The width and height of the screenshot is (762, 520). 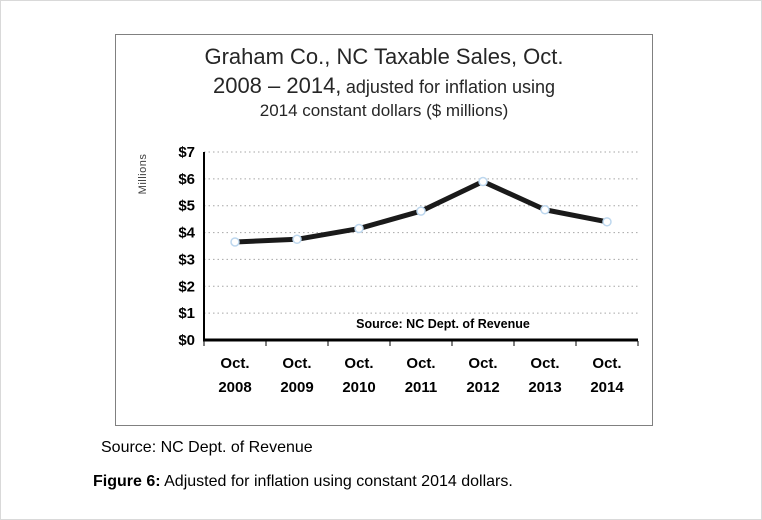 What do you see at coordinates (186, 206) in the screenshot?
I see `y-tick-label: $5` at bounding box center [186, 206].